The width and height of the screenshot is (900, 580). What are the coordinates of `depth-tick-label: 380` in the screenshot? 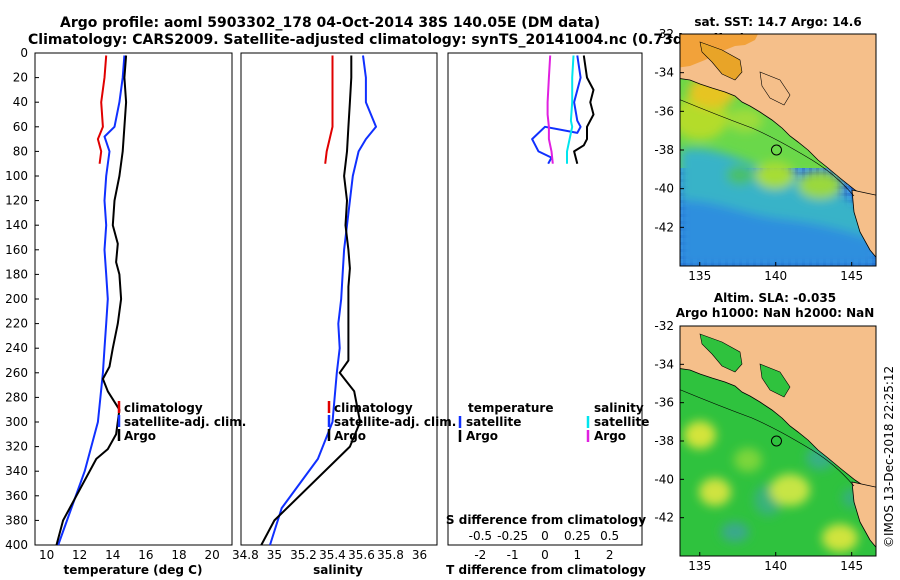 It's located at (16, 520).